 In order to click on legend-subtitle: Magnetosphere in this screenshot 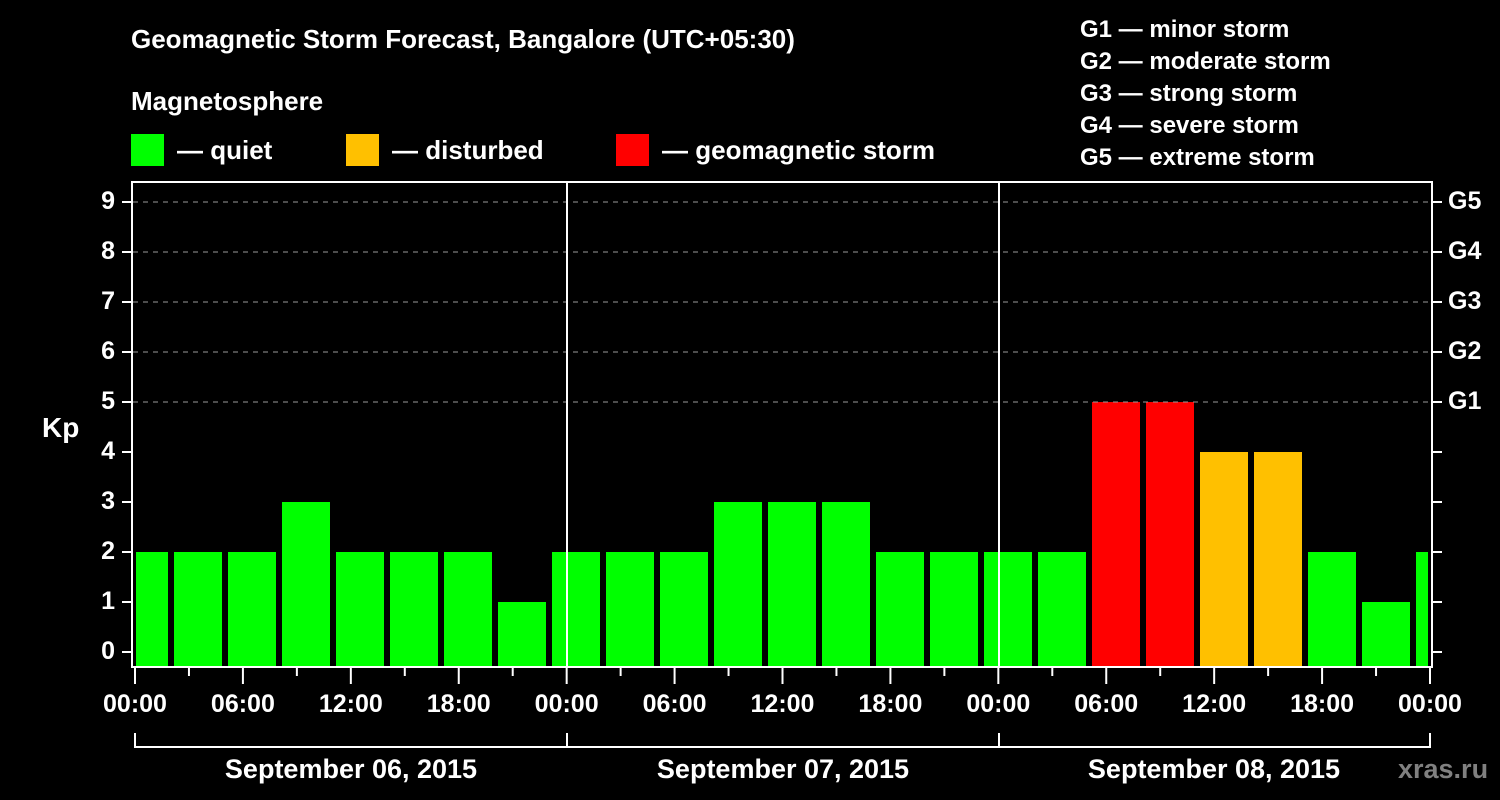, I will do `click(227, 101)`.